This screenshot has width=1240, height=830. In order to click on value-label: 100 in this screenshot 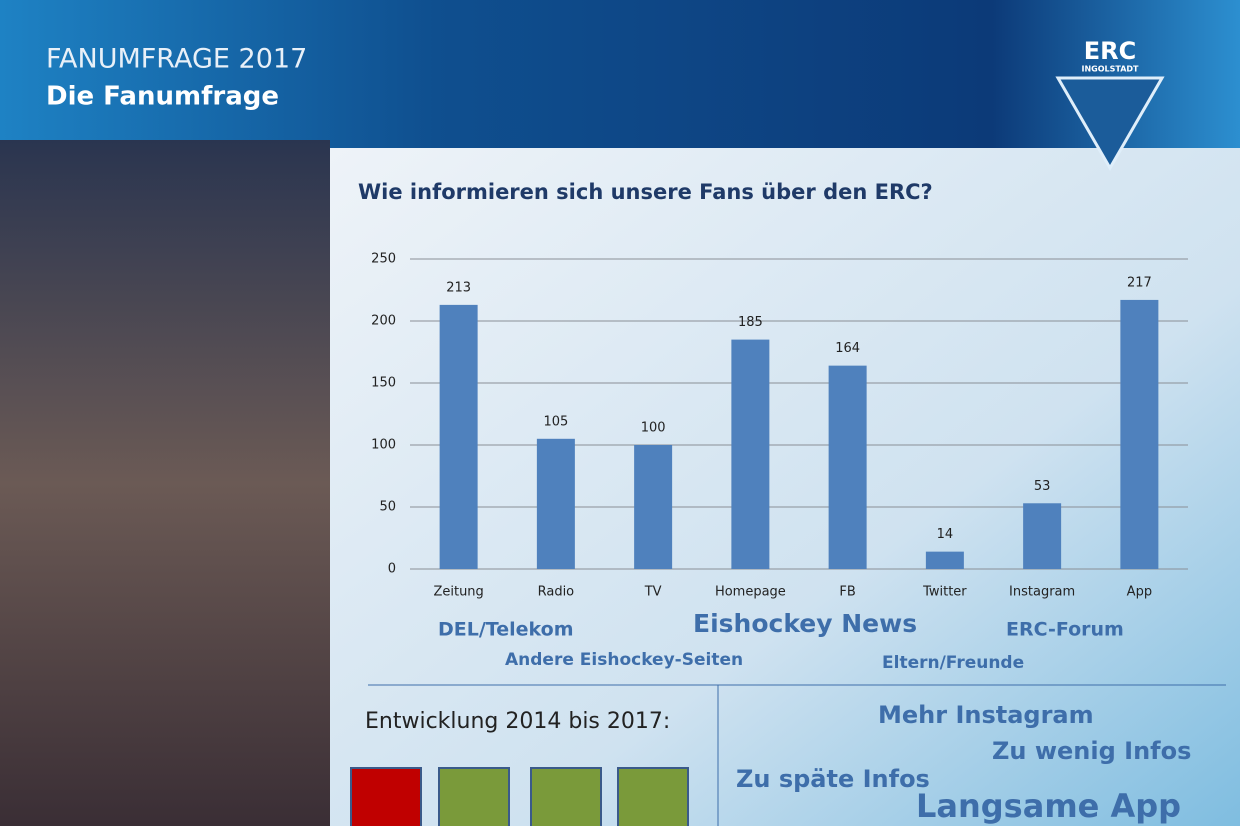, I will do `click(653, 428)`.